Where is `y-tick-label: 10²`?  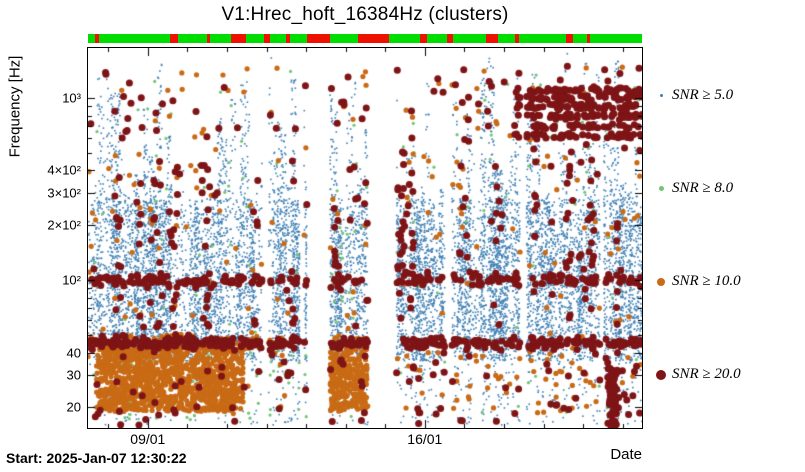
y-tick-label: 10² is located at coordinates (71, 280).